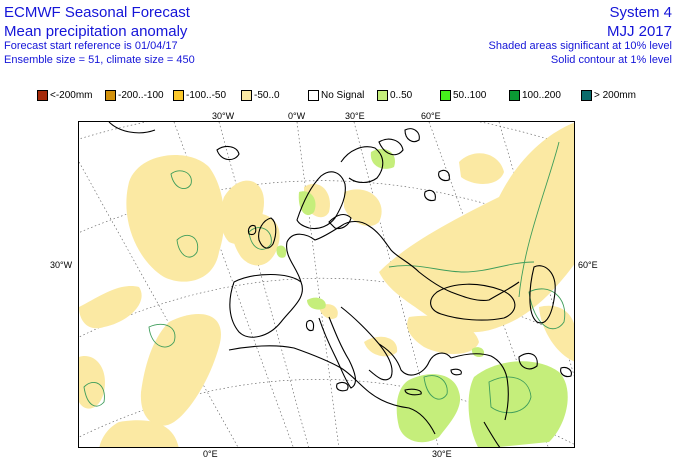 The image size is (678, 461). I want to click on contour-note: Solid contour at 1% level, so click(611, 60).